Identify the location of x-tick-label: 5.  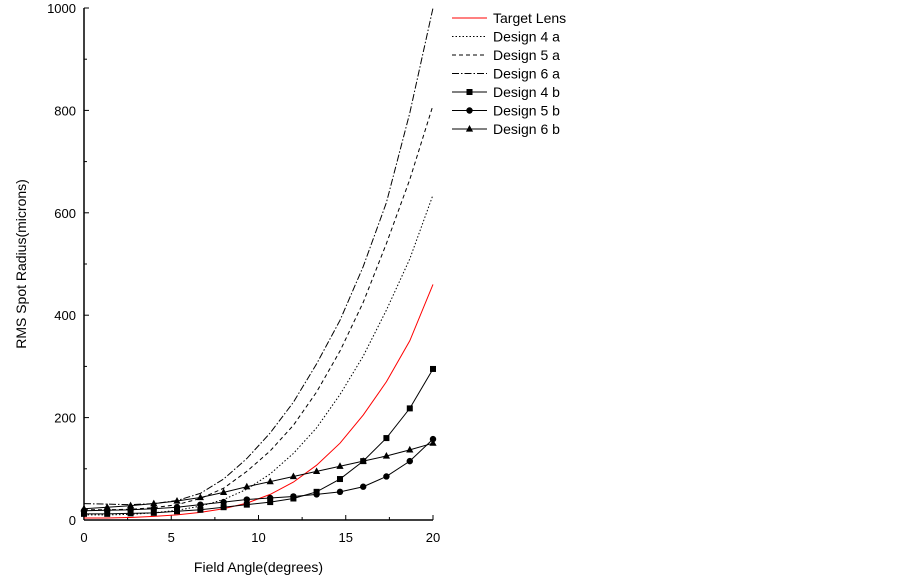
(171, 537).